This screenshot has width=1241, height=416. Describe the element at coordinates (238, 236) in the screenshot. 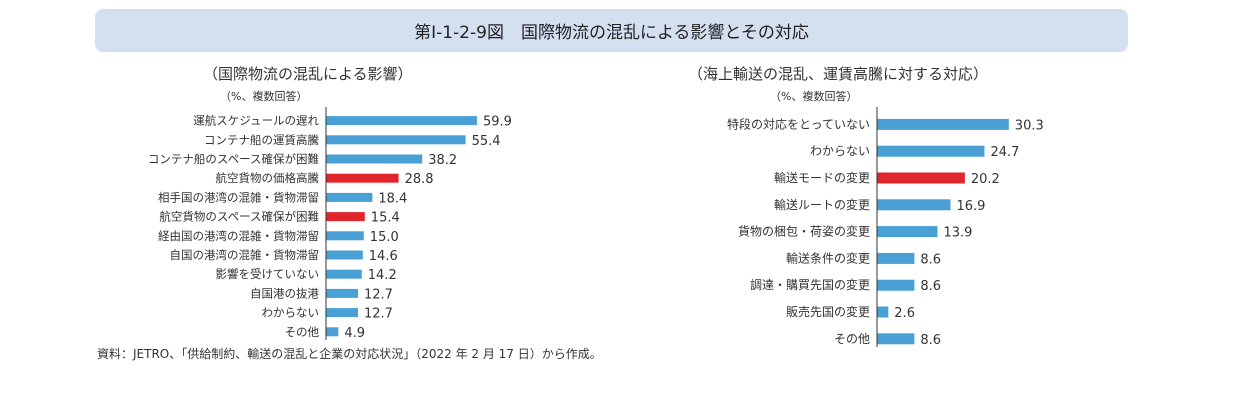

I see `category-label: 経由国の港湾の混雑・貨物滞留` at that location.